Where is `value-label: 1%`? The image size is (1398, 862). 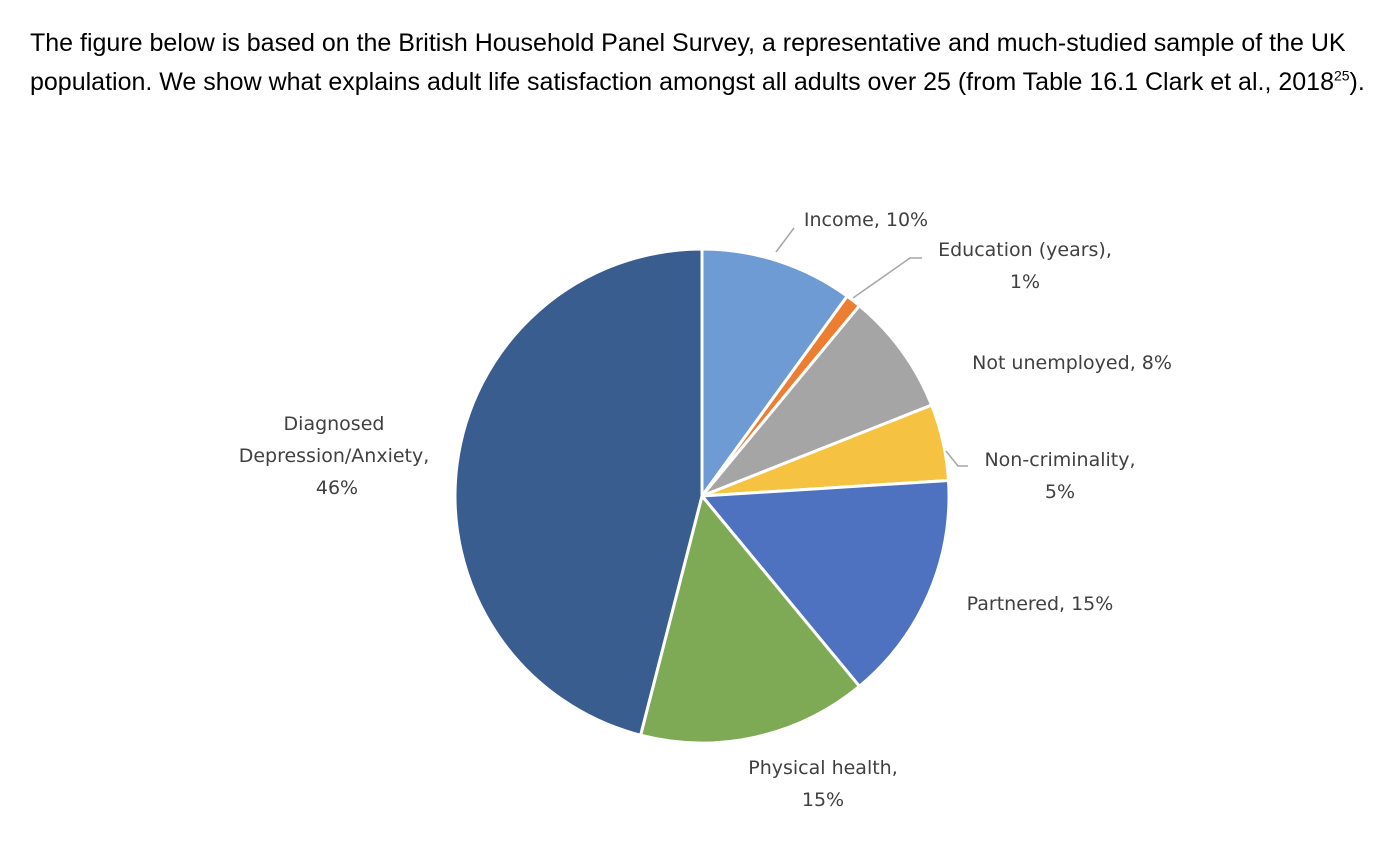 value-label: 1% is located at coordinates (1025, 282).